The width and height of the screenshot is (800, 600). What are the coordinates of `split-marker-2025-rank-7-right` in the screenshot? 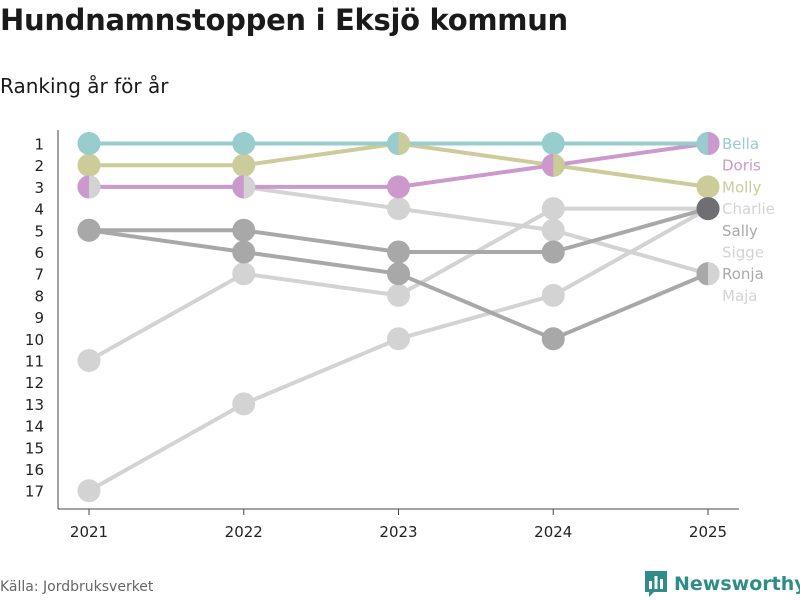 It's located at (714, 274).